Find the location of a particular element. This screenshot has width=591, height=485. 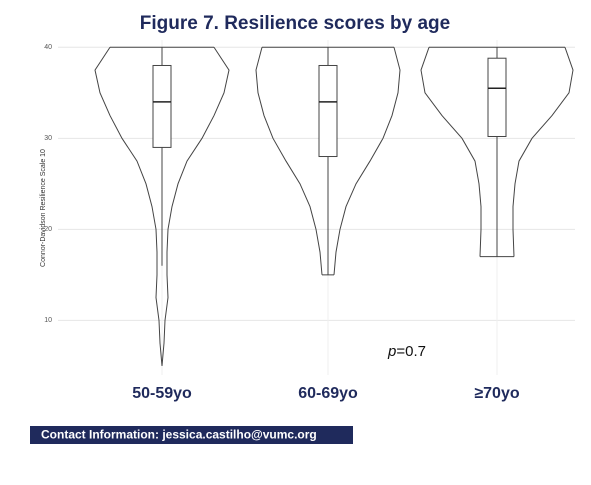

y-axis-label: Connor-Davidson Resilience Scale 10 is located at coordinates (43, 208).